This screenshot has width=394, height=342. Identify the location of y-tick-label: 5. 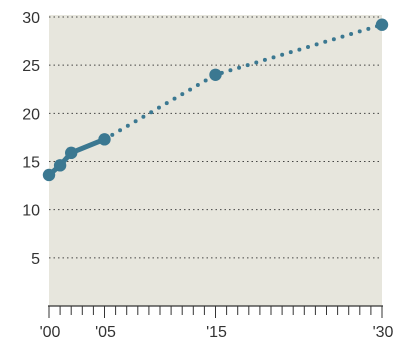
(35, 259).